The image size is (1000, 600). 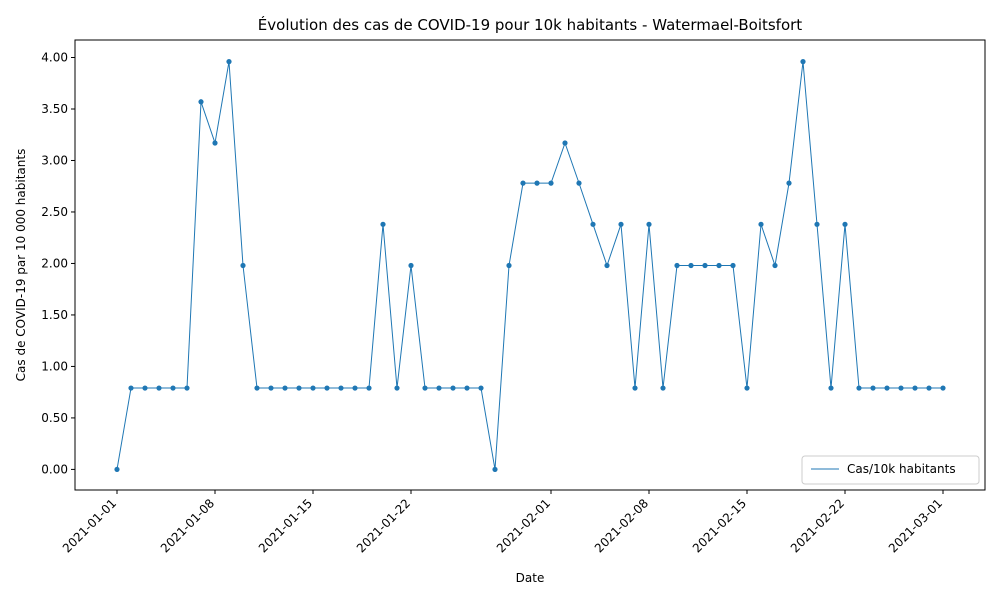 I want to click on y-tick-label: 2.50, so click(x=54, y=212).